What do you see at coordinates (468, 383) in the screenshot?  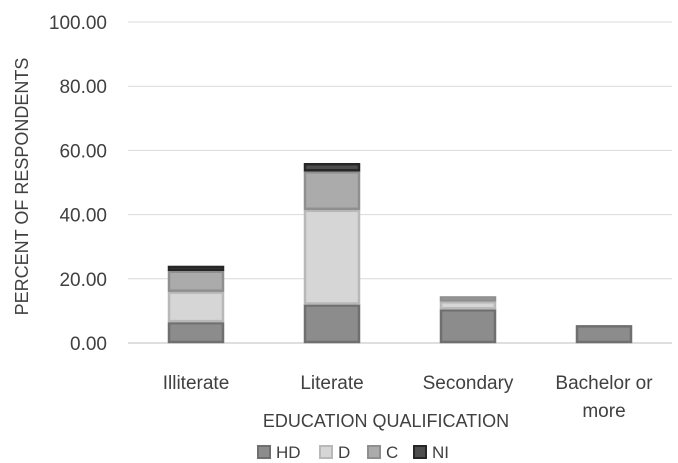 I see `x-tick-label: Secondary` at bounding box center [468, 383].